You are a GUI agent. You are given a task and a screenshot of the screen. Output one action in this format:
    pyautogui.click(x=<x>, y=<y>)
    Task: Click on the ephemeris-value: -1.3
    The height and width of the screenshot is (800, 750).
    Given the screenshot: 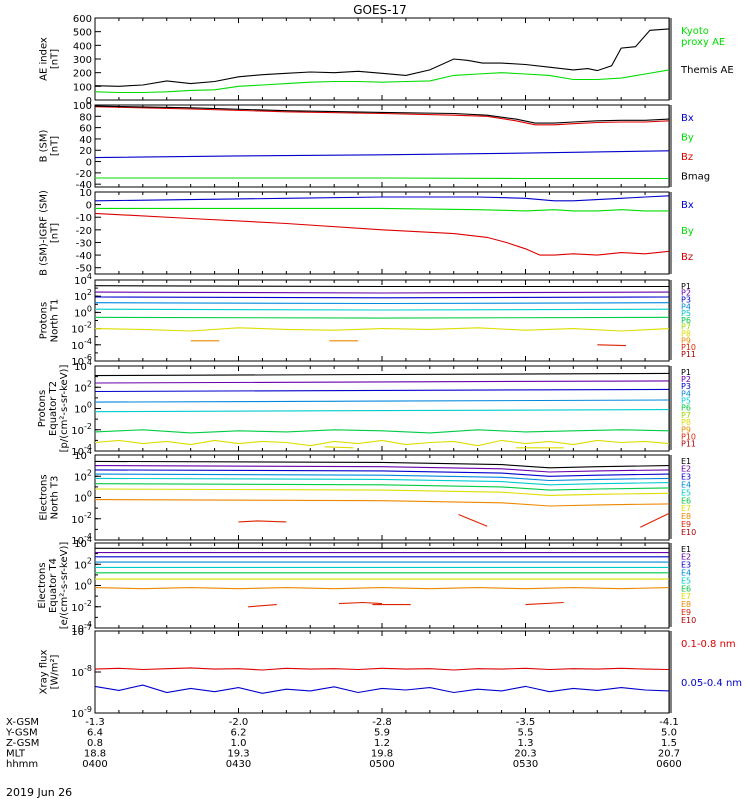 What is the action you would take?
    pyautogui.click(x=95, y=722)
    